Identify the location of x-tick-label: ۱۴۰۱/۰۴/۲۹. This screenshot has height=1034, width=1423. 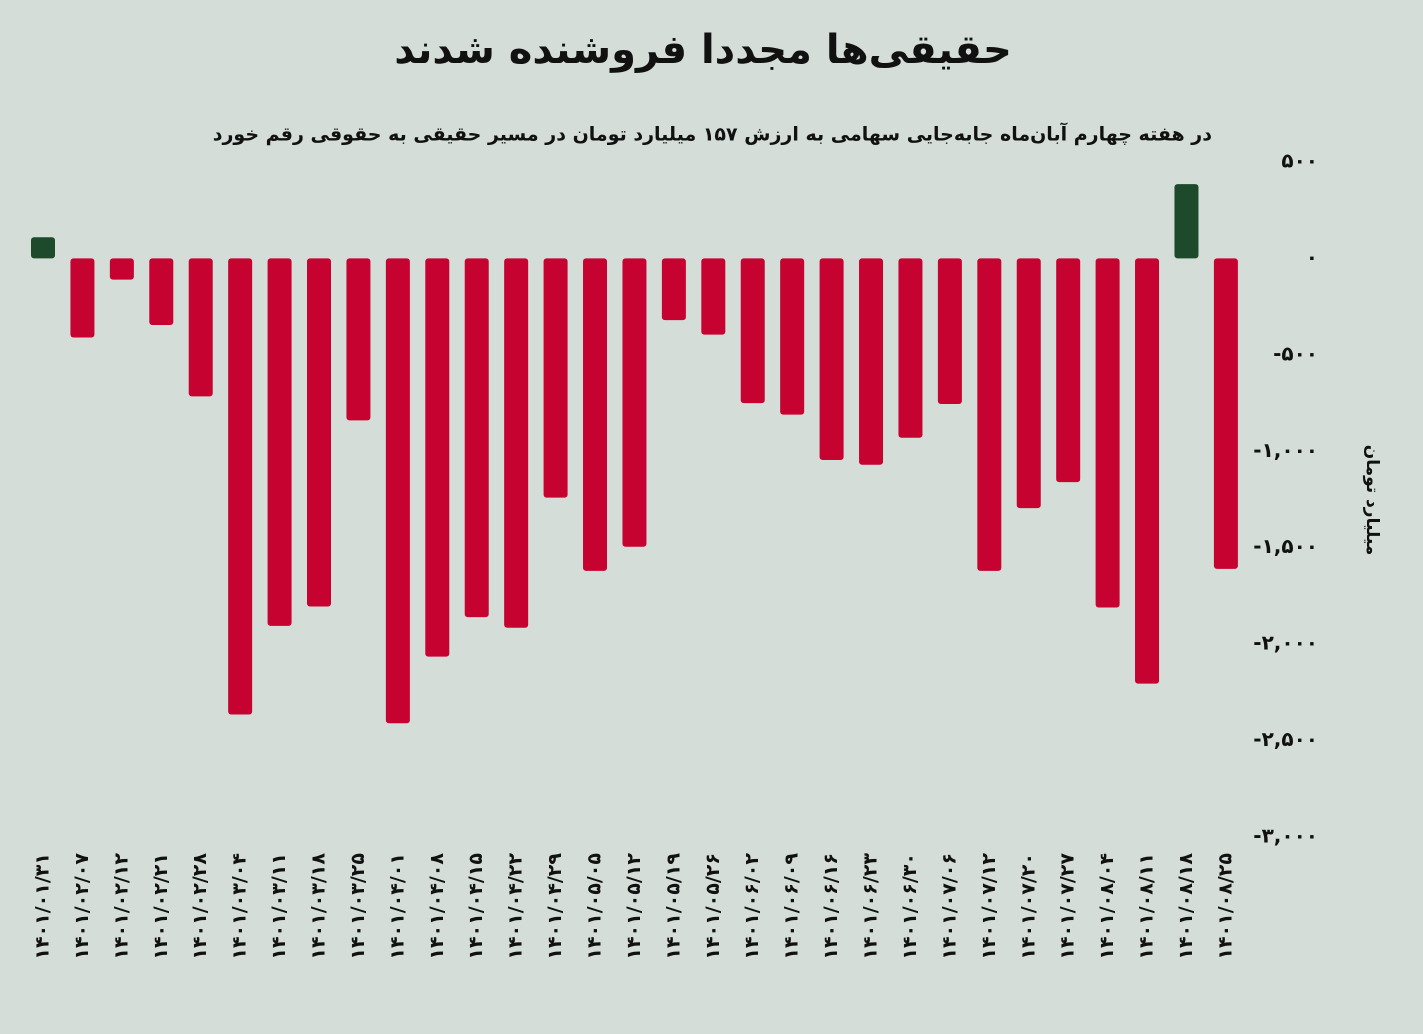
(555, 906).